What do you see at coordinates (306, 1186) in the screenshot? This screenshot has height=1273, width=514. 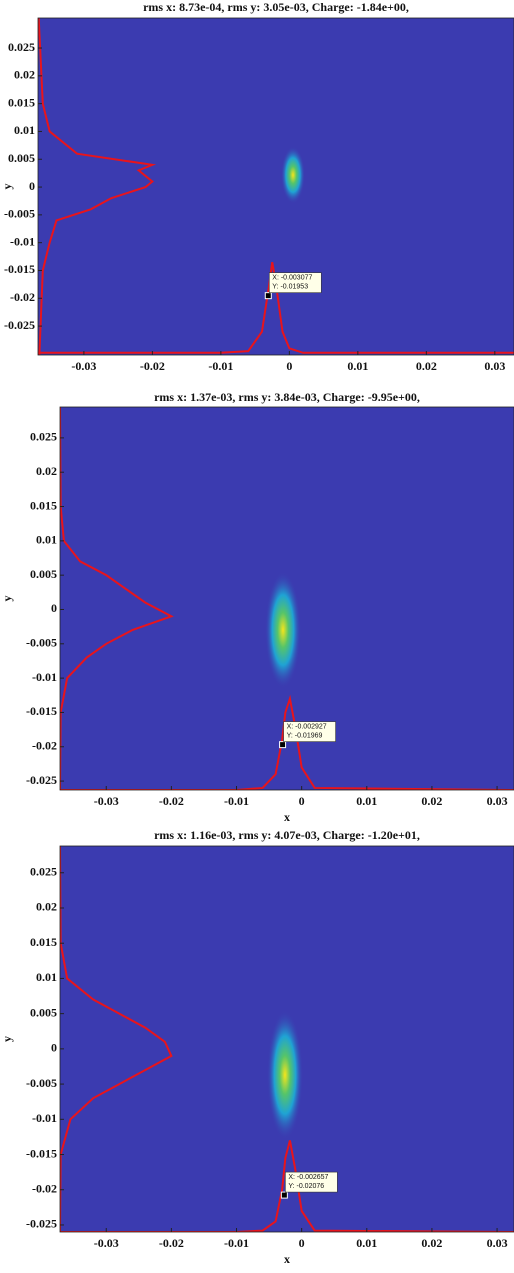 I see `data-tip-label: Y: -0.02076` at bounding box center [306, 1186].